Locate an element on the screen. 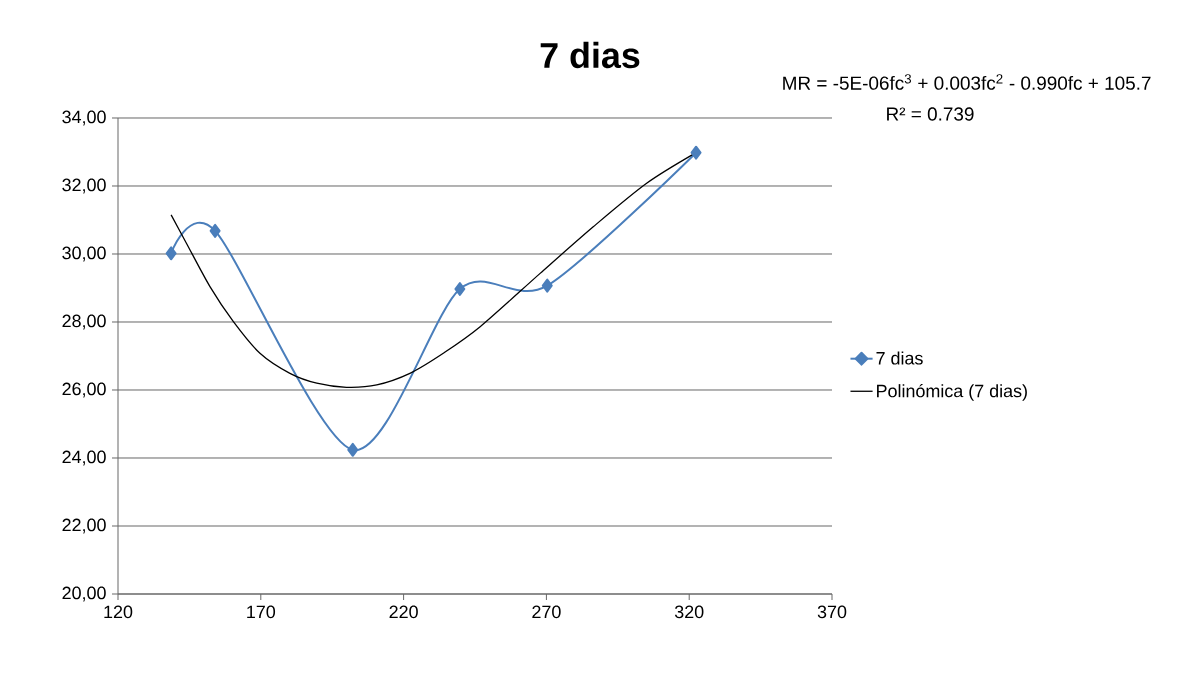 This screenshot has width=1178, height=677. legend-label: 7 dias is located at coordinates (899, 358).